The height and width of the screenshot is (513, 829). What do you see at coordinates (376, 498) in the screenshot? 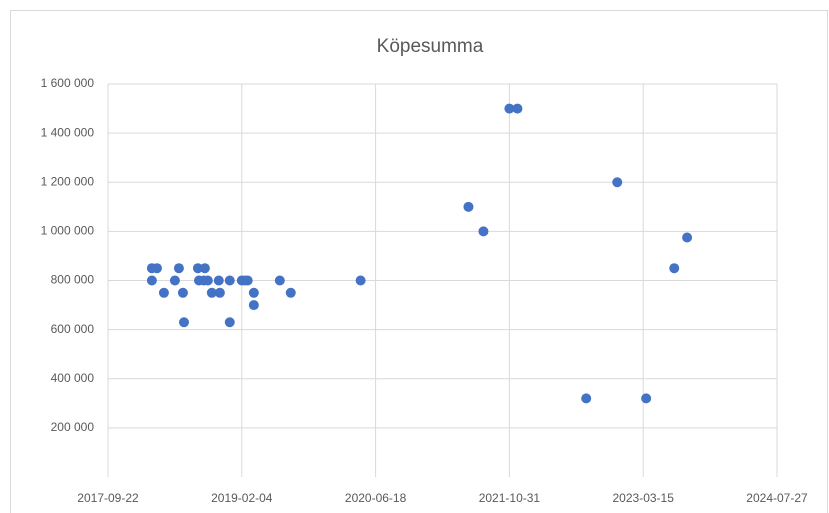
I see `x-tick-label: 2020-06-18` at bounding box center [376, 498].